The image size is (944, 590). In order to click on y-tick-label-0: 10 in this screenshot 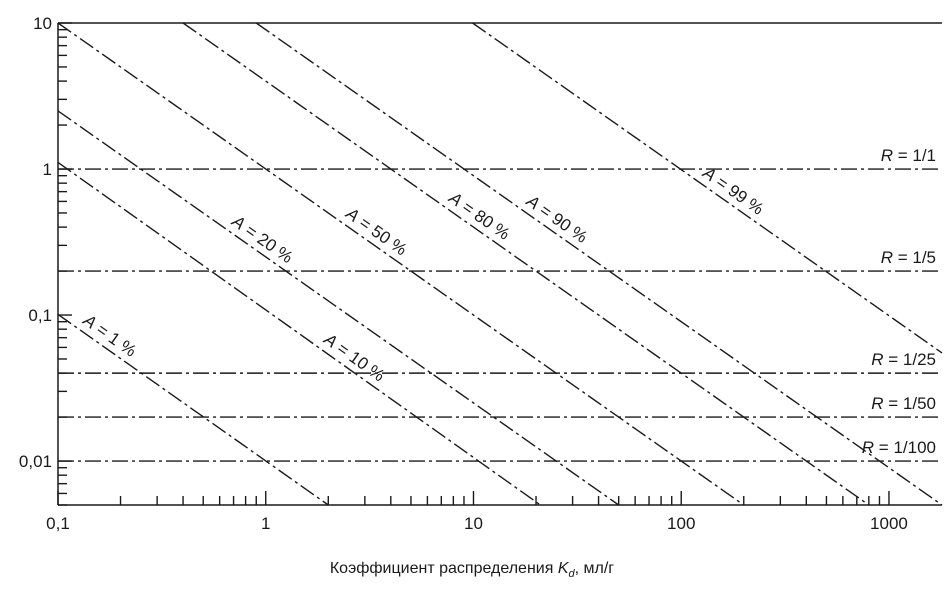, I will do `click(42, 23)`.